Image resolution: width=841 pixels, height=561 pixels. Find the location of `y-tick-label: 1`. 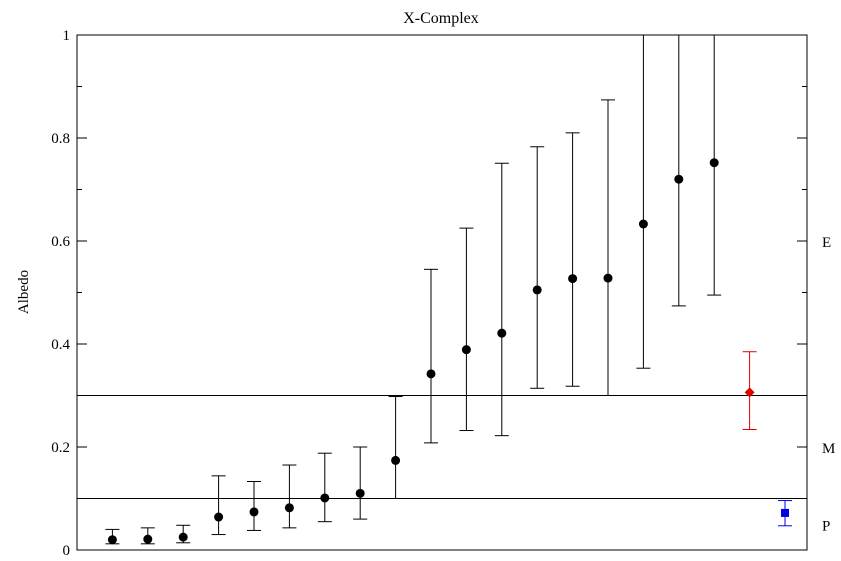

y-tick-label: 1 is located at coordinates (67, 36).